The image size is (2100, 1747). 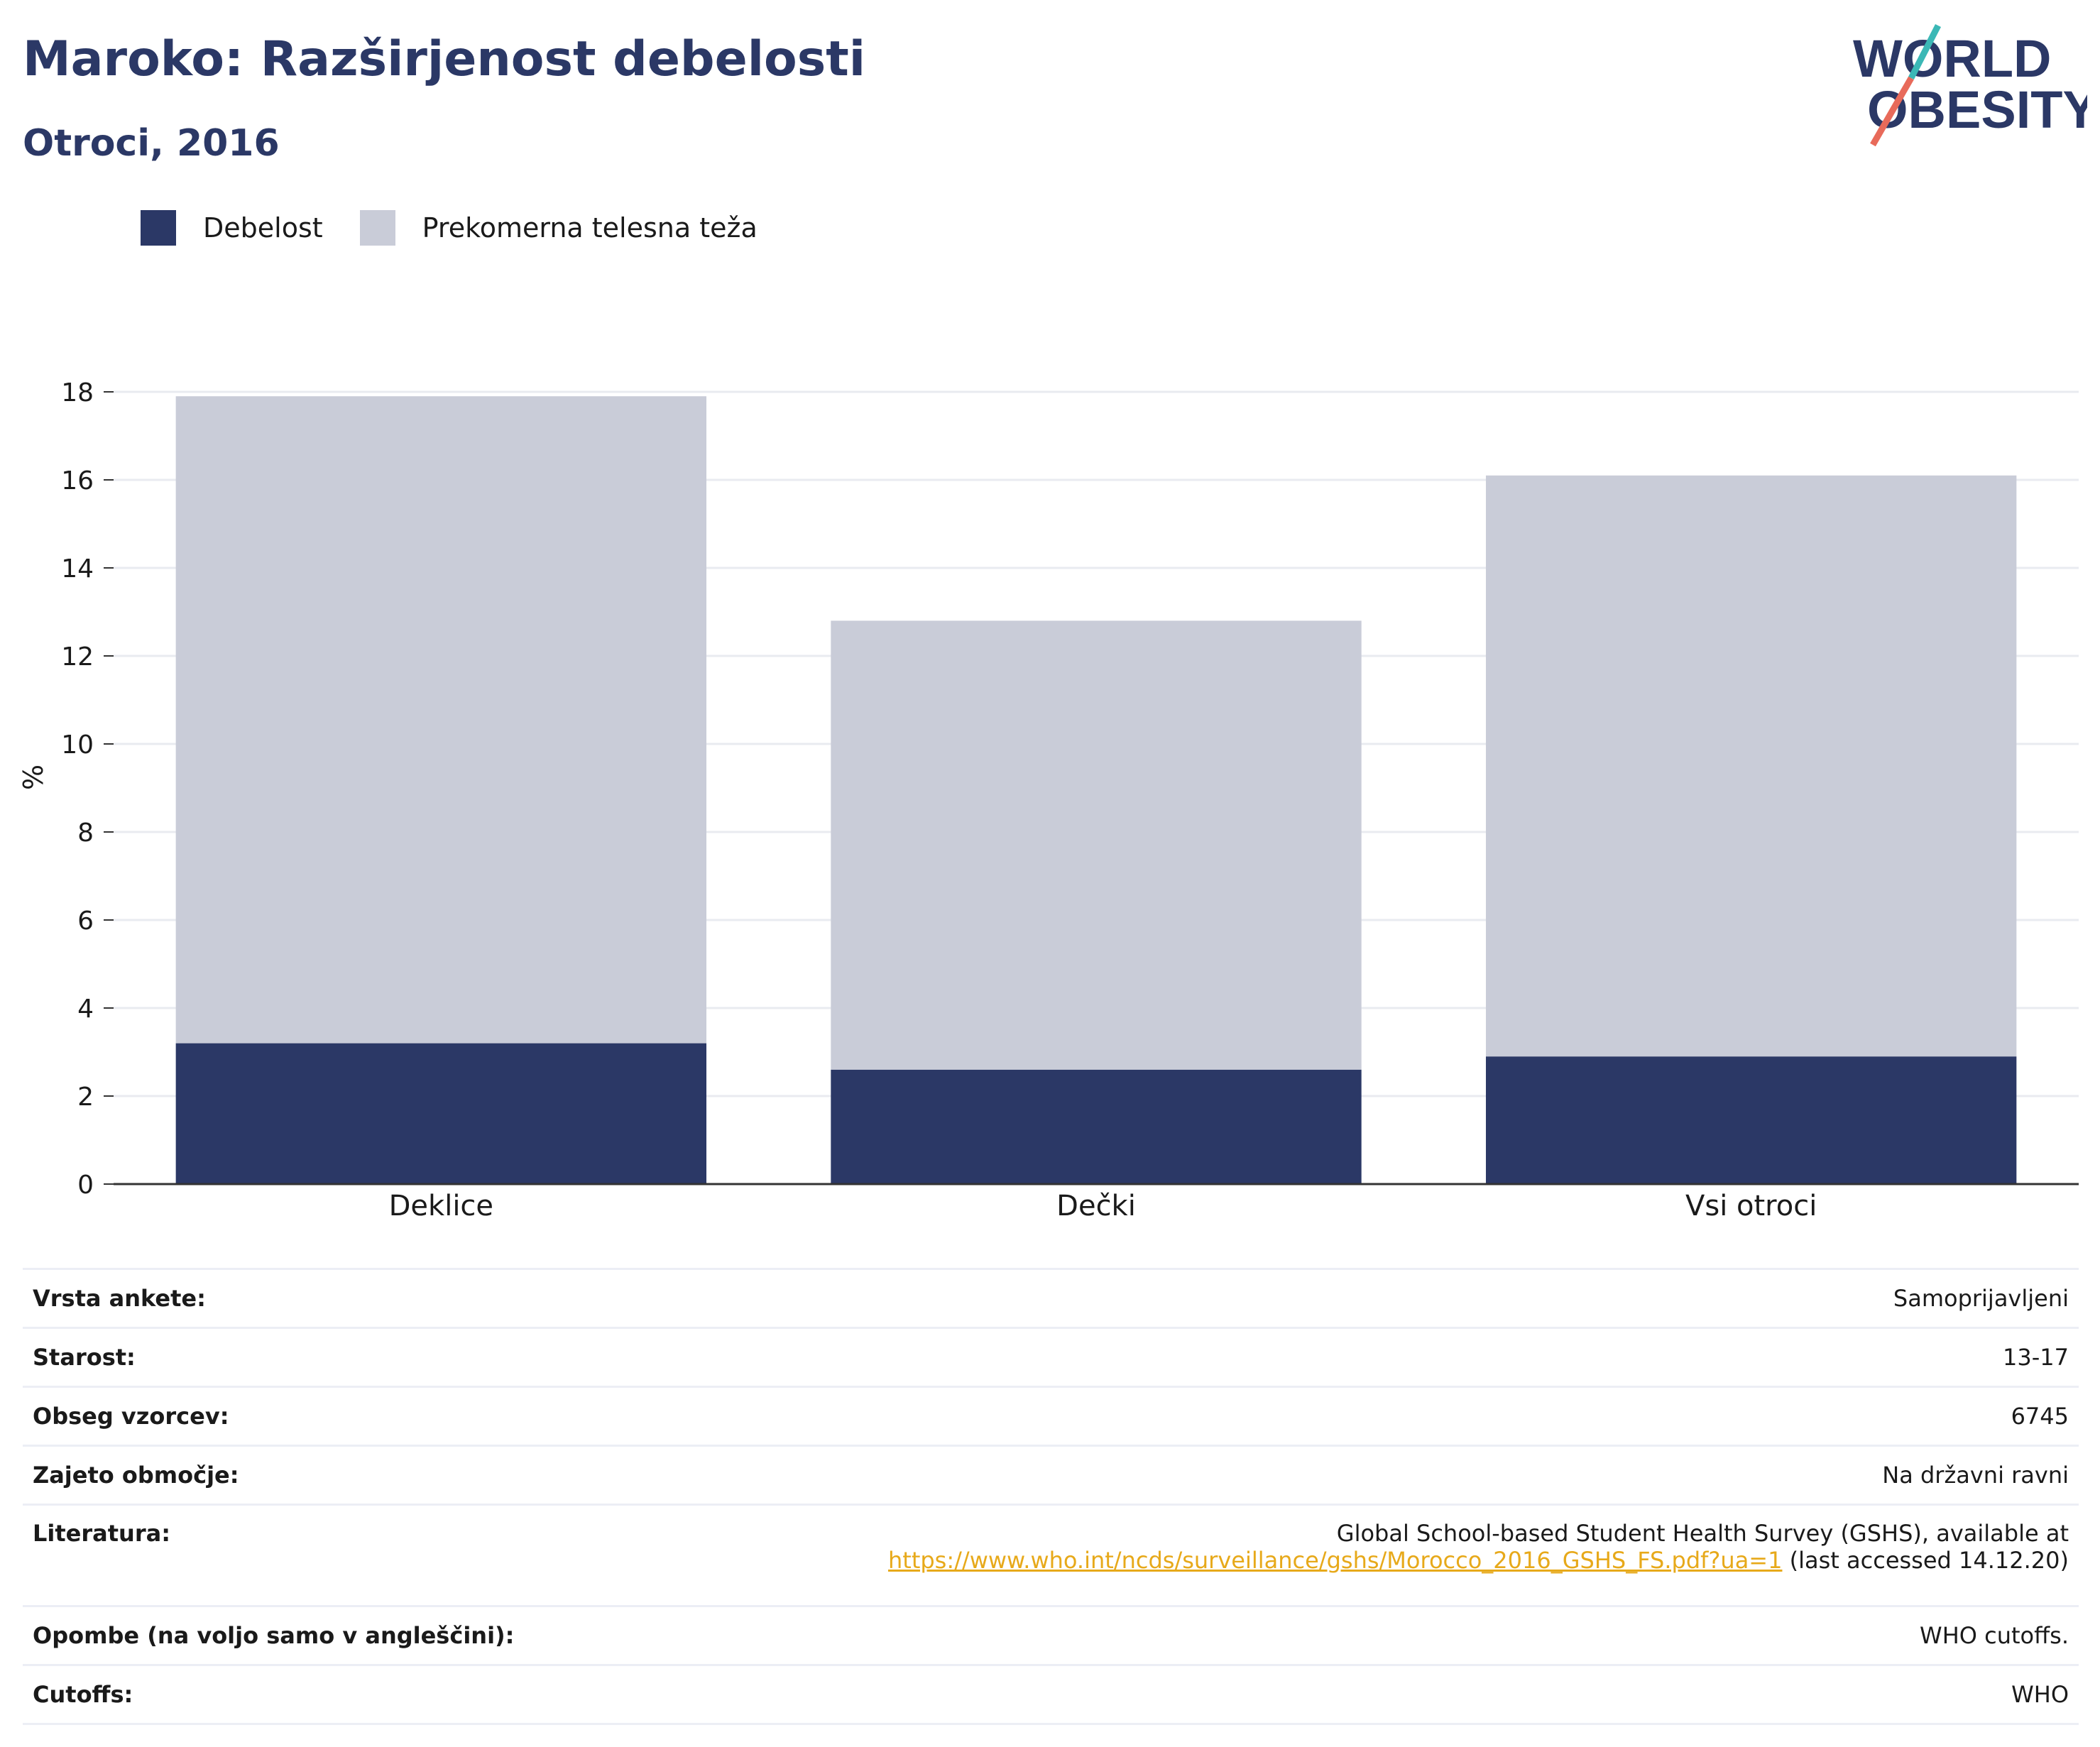 I want to click on legend-label-overweight: Prekomerna telesna teža, so click(x=590, y=227).